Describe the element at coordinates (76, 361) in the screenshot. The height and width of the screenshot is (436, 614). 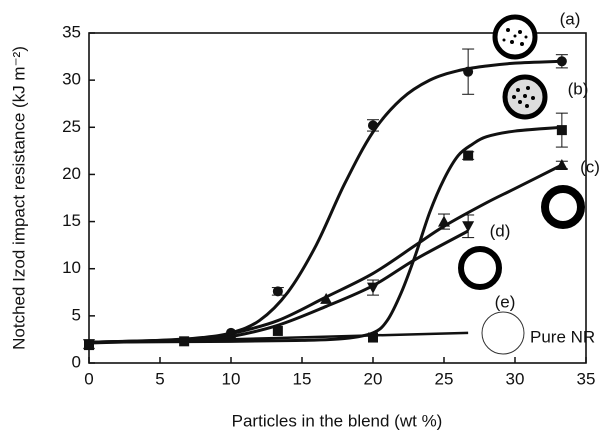
I see `y-tick-label: 0` at that location.